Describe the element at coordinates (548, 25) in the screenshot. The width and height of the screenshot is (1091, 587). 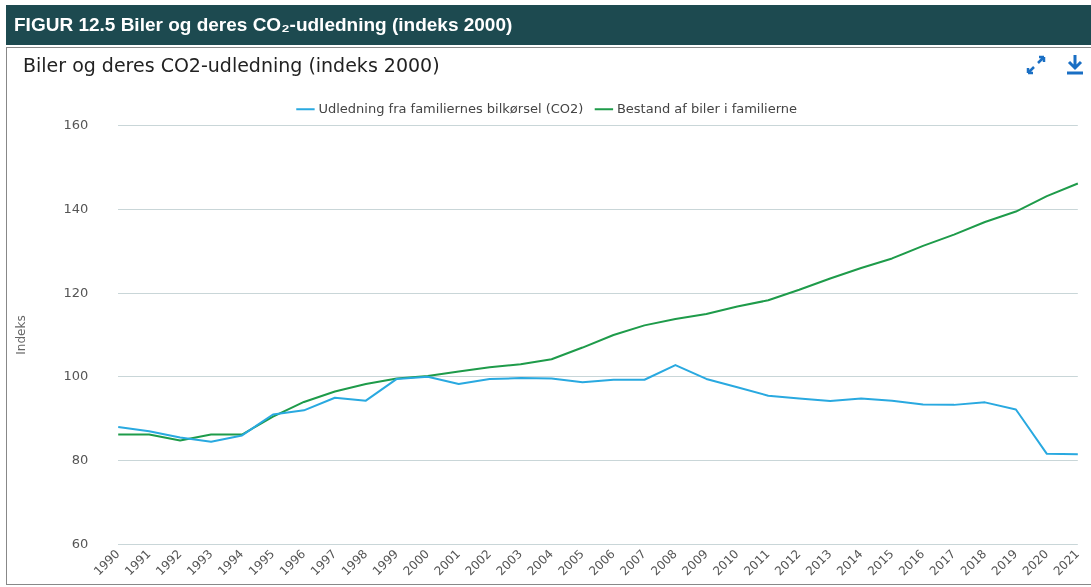
I see `chart-title: FIGUR 12.5 Biler og deres CO₂-udledning (indeks 2000)` at that location.